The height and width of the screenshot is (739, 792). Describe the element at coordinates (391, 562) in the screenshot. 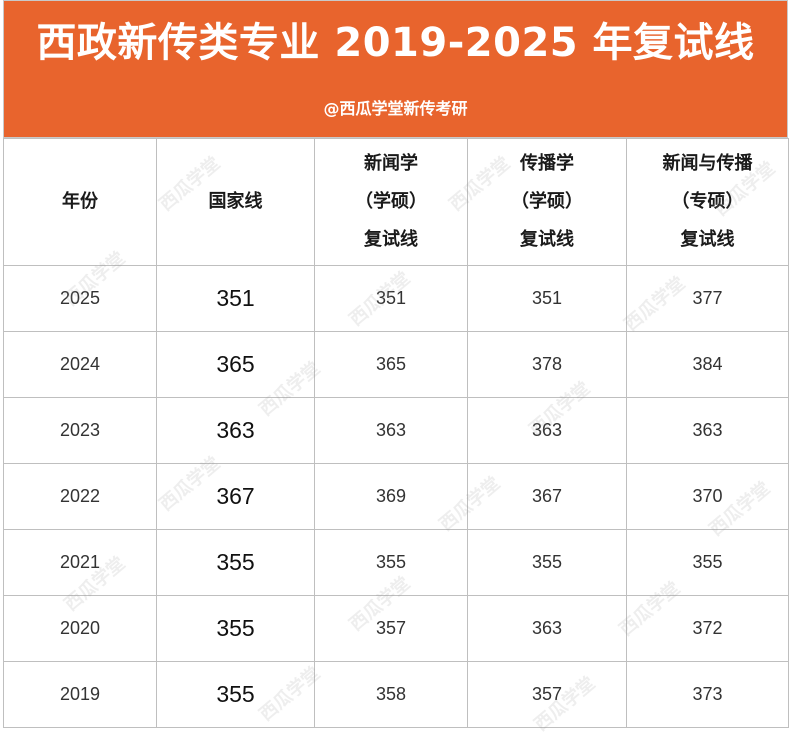

I see `cell-journalism: 355` at that location.